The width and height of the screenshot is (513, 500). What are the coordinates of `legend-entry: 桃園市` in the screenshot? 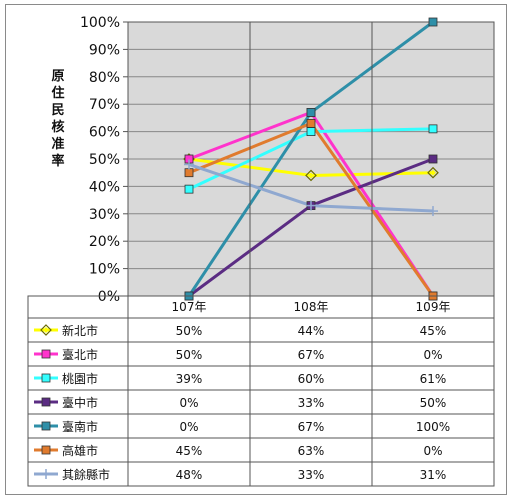 It's located at (80, 378).